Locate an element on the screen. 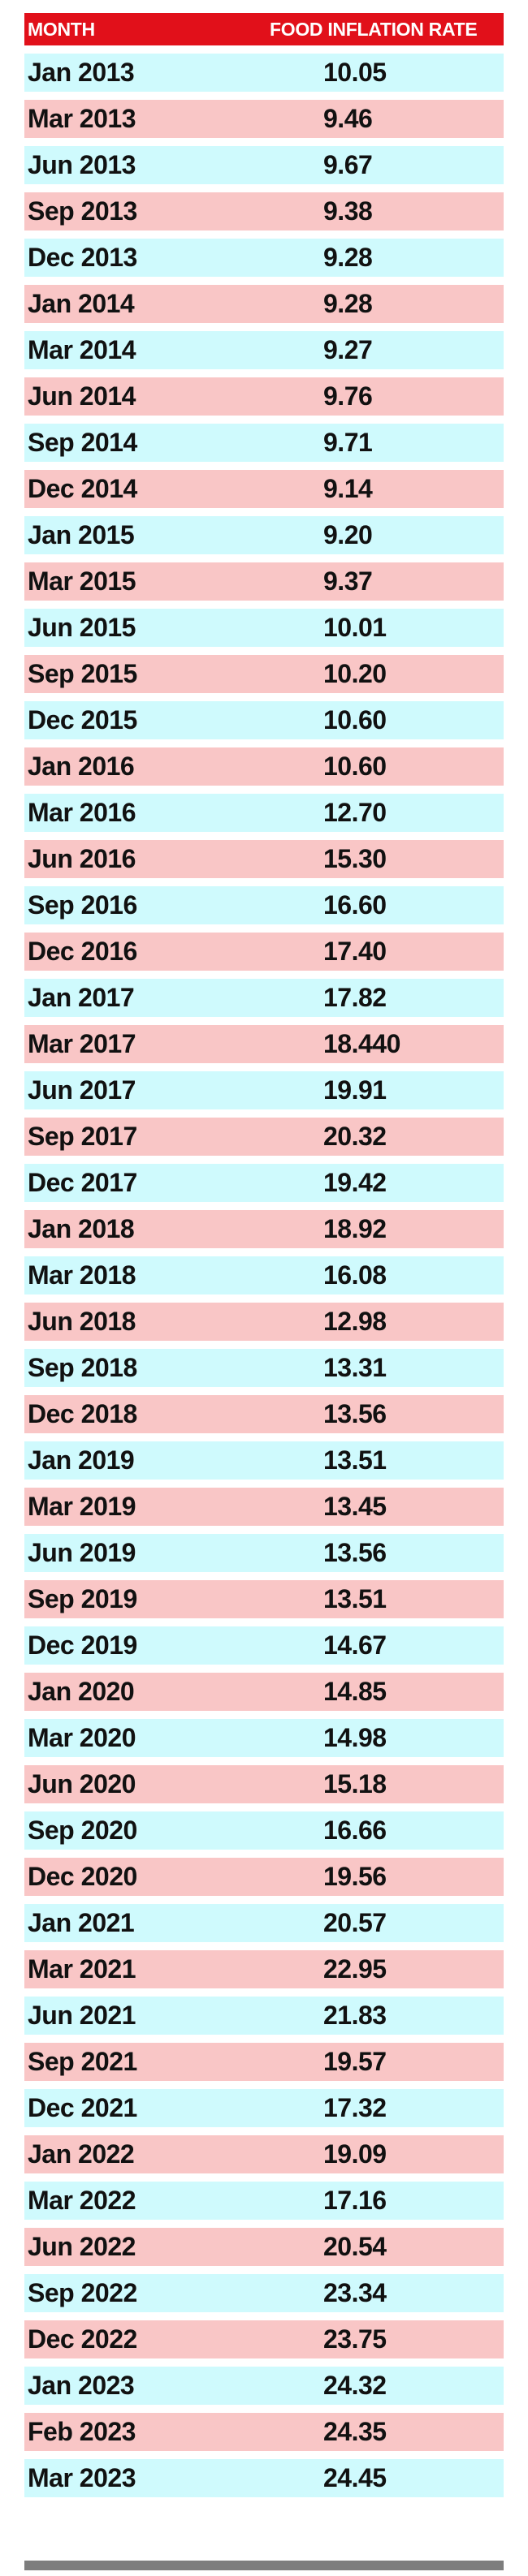  month-cell: Mar 2013 is located at coordinates (82, 119).